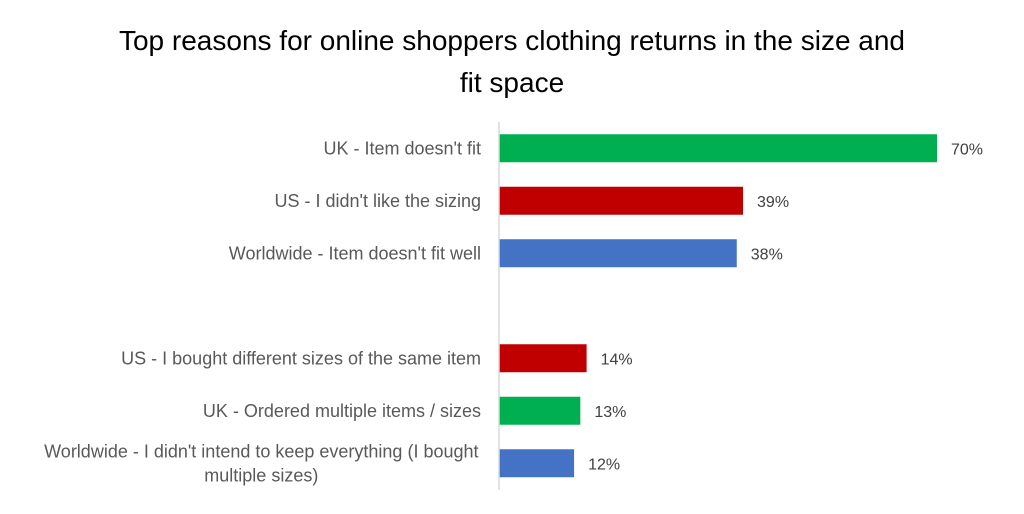 The image size is (1024, 514). Describe the element at coordinates (342, 411) in the screenshot. I see `category-label-uk-ordered-multiple-items-sizes: UK - Ordered multiple items / sizes` at that location.